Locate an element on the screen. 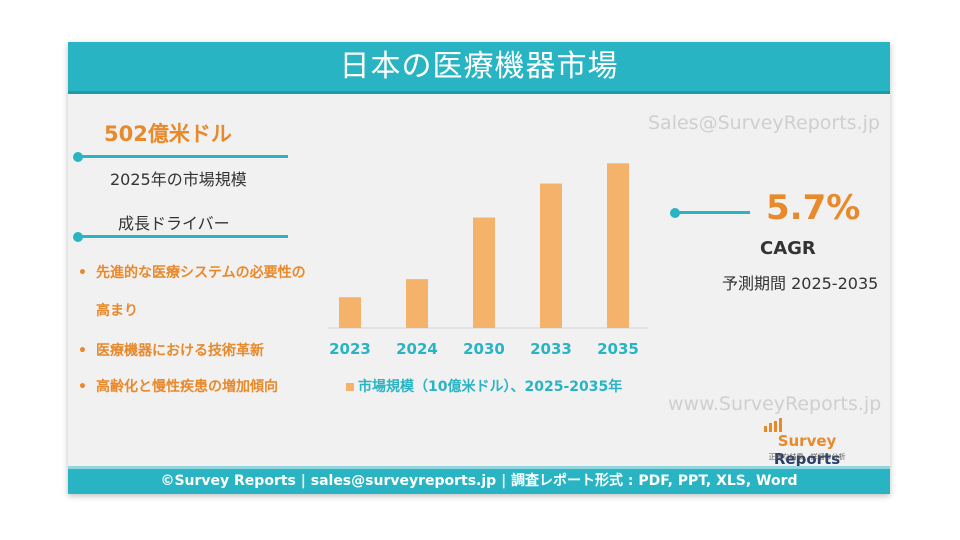  driver-item: • 高齢化と慢性疾患の増加傾向 is located at coordinates (178, 386).